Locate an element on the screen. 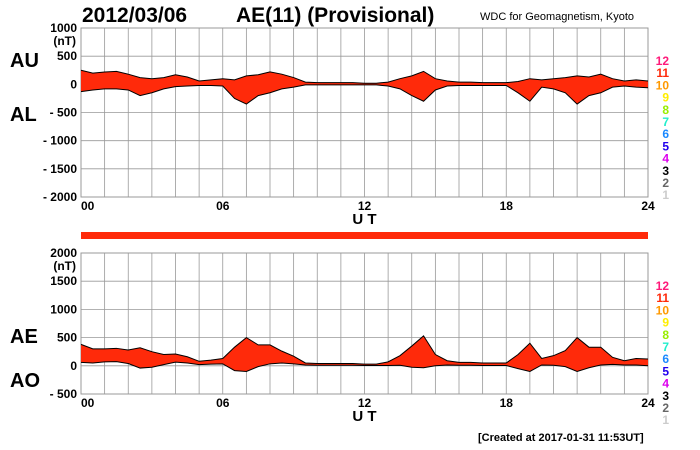 The height and width of the screenshot is (450, 700). date-title: 2012/03/06 is located at coordinates (135, 15).